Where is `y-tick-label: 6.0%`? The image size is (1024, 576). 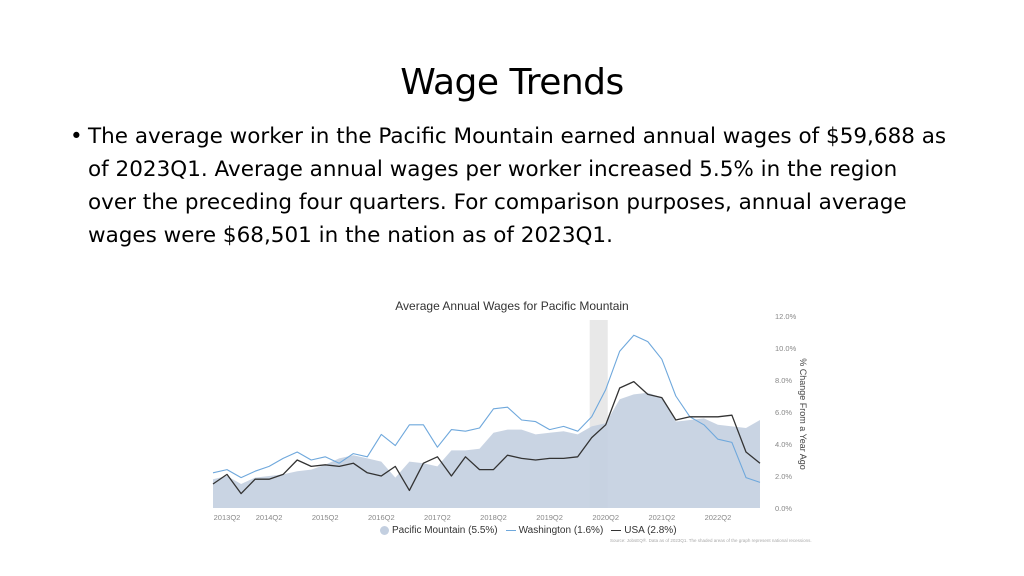
y-tick-label: 6.0% is located at coordinates (783, 412).